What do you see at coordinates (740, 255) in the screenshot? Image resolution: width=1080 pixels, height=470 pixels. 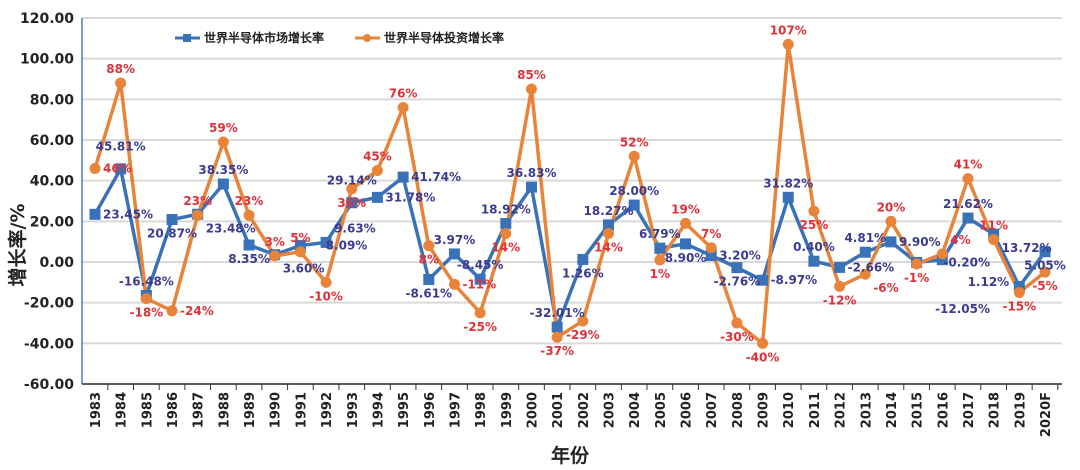 I see `market-data-label: 3.20%` at bounding box center [740, 255].